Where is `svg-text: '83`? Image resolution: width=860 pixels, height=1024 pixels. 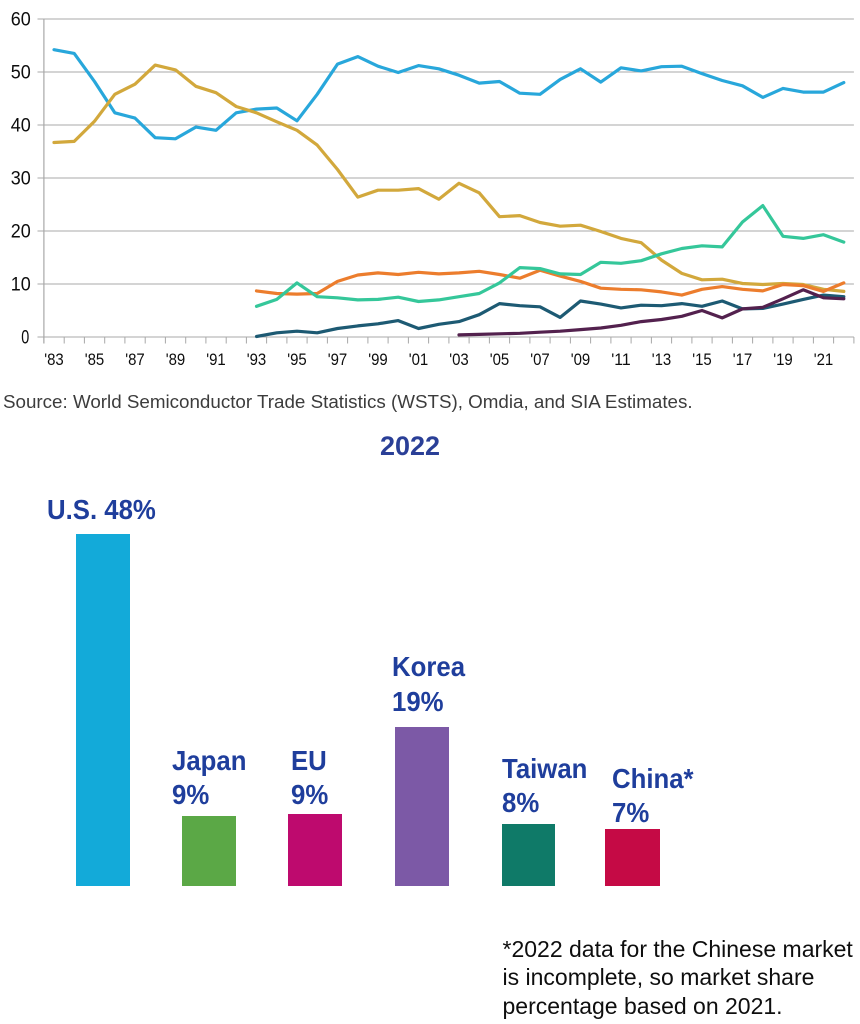
svg-text: '83 is located at coordinates (54, 359).